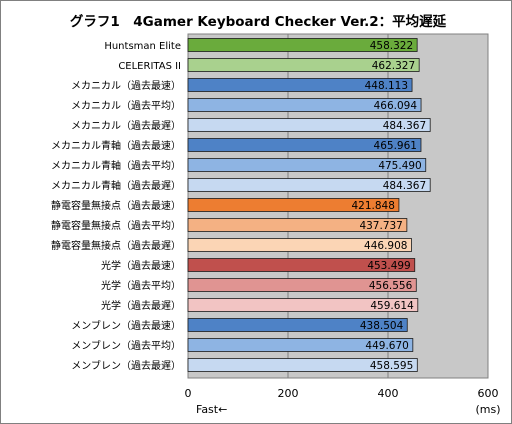 This screenshot has height=424, width=512. What do you see at coordinates (141, 285) in the screenshot?
I see `category-label: 光学（過去平均）` at bounding box center [141, 285].